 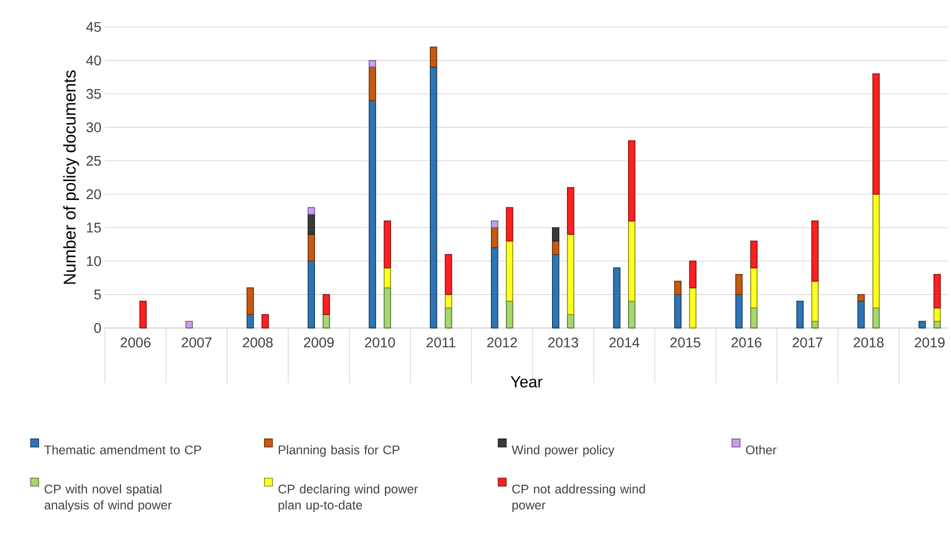 What do you see at coordinates (380, 343) in the screenshot?
I see `x-tick-label: 2010` at bounding box center [380, 343].